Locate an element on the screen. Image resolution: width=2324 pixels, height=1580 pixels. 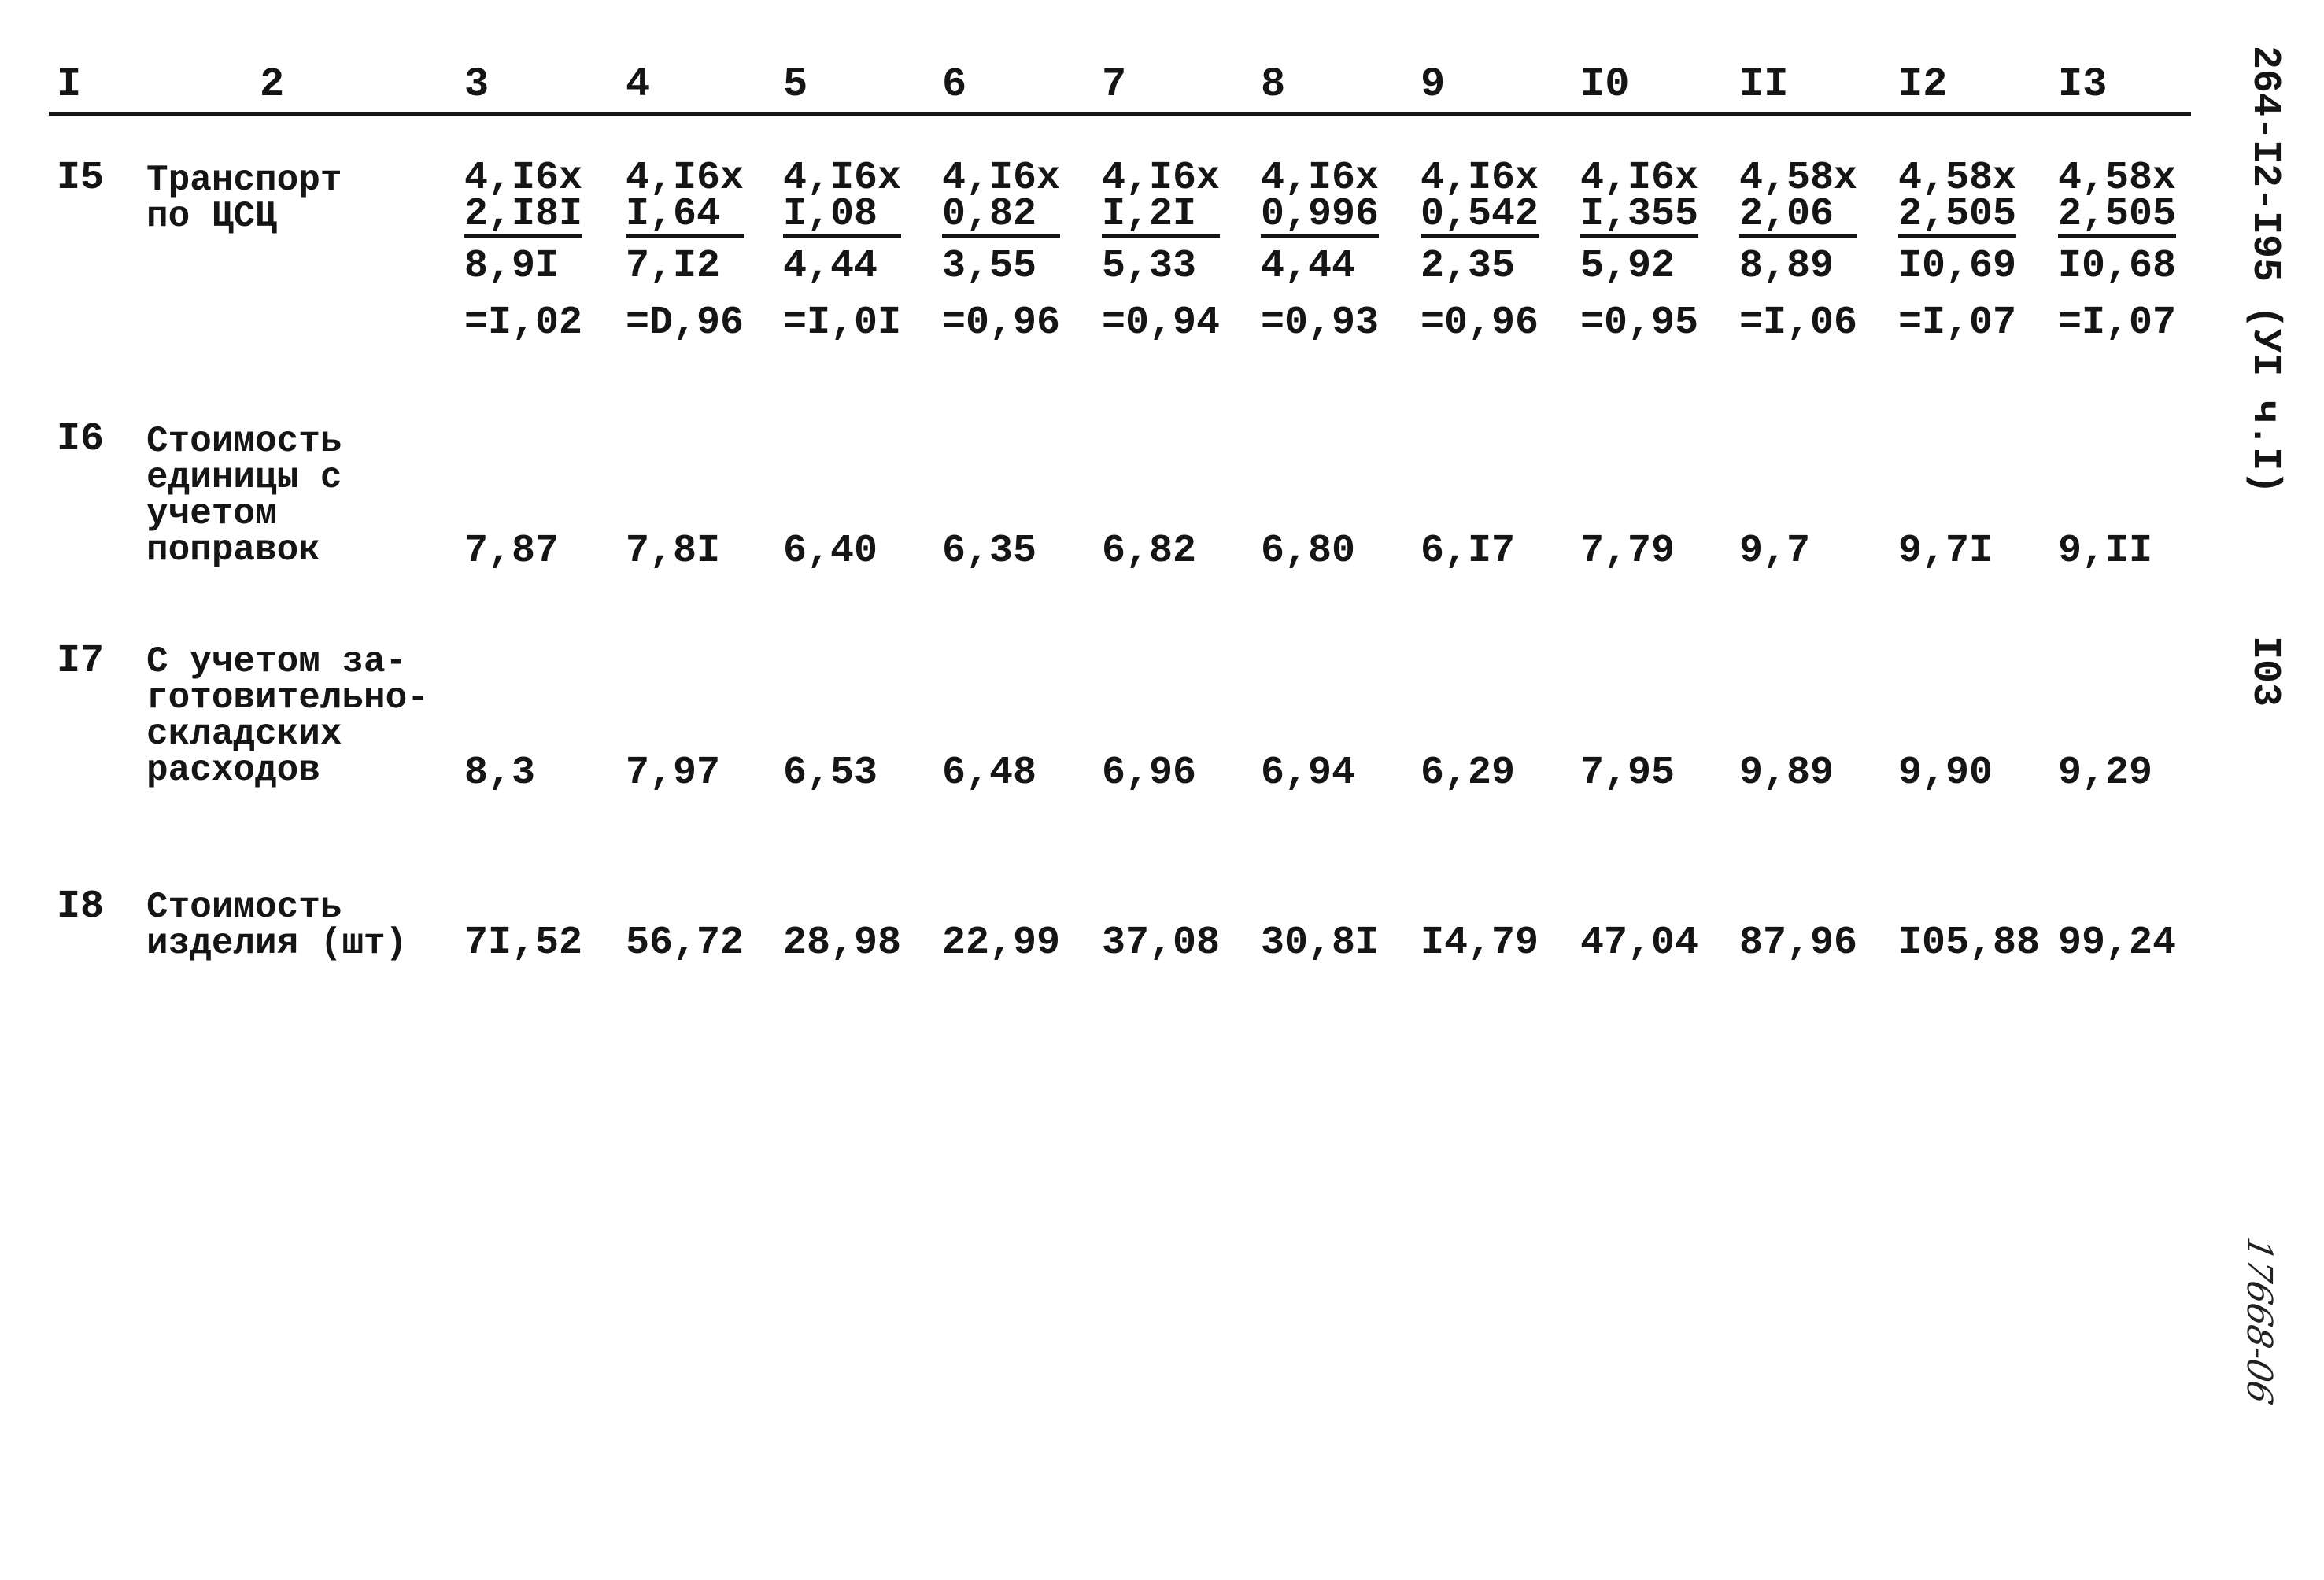
column-header: I is located at coordinates (69, 84).